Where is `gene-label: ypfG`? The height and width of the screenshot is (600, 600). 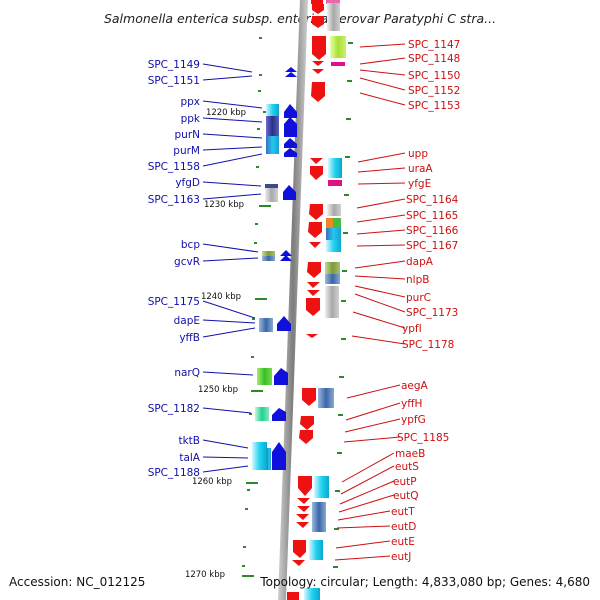 gene-label: ypfG is located at coordinates (413, 420).